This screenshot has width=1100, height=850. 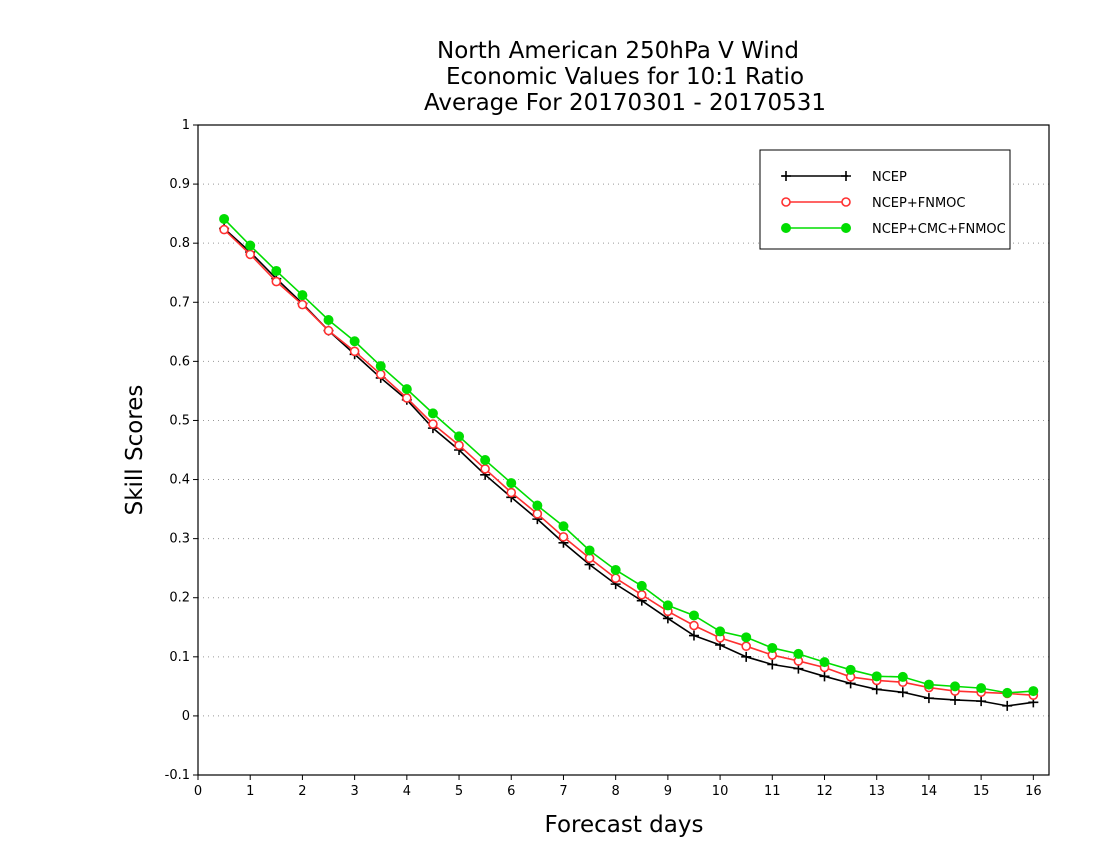 I want to click on x-tick-label: 1, so click(x=250, y=791).